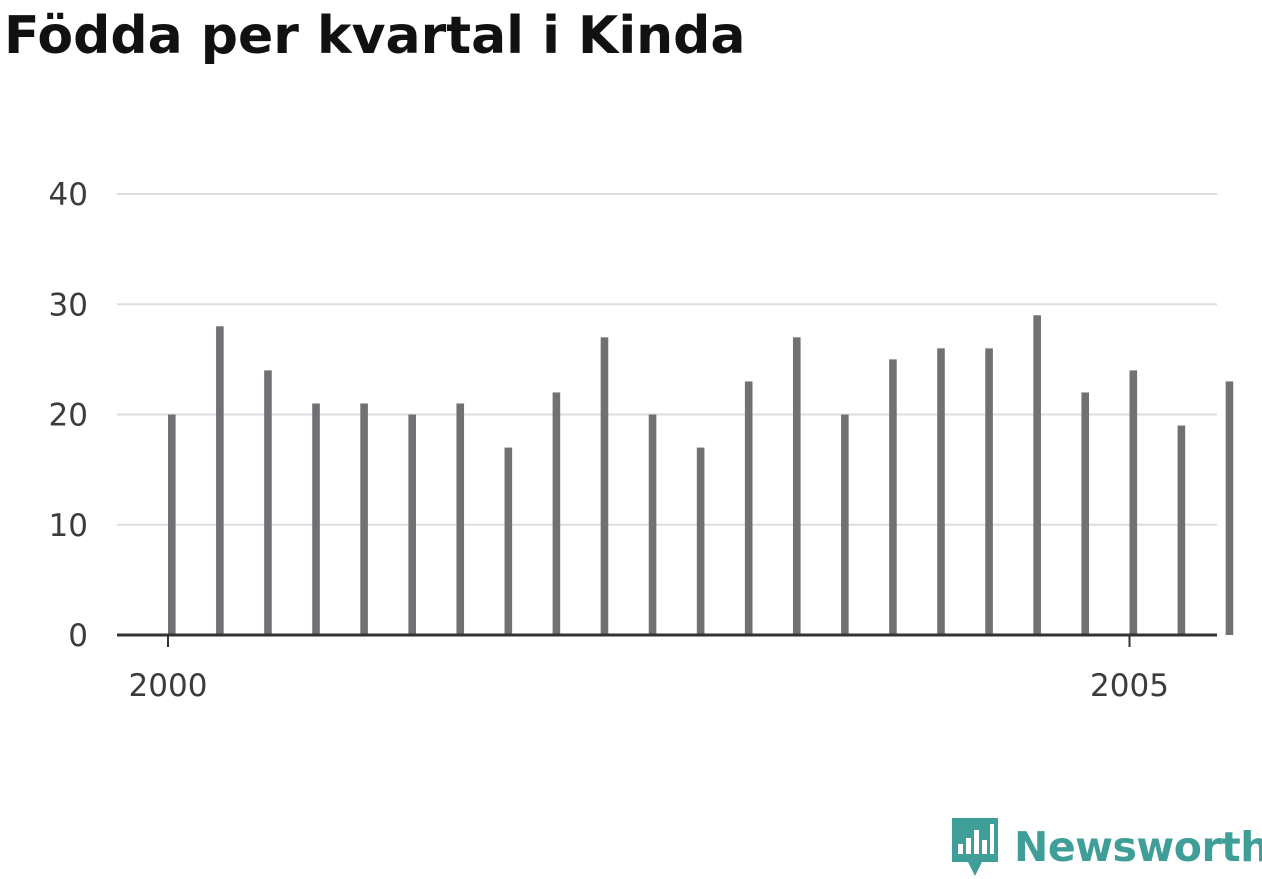  Describe the element at coordinates (975, 847) in the screenshot. I see `newsworthy-logo-icon` at that location.